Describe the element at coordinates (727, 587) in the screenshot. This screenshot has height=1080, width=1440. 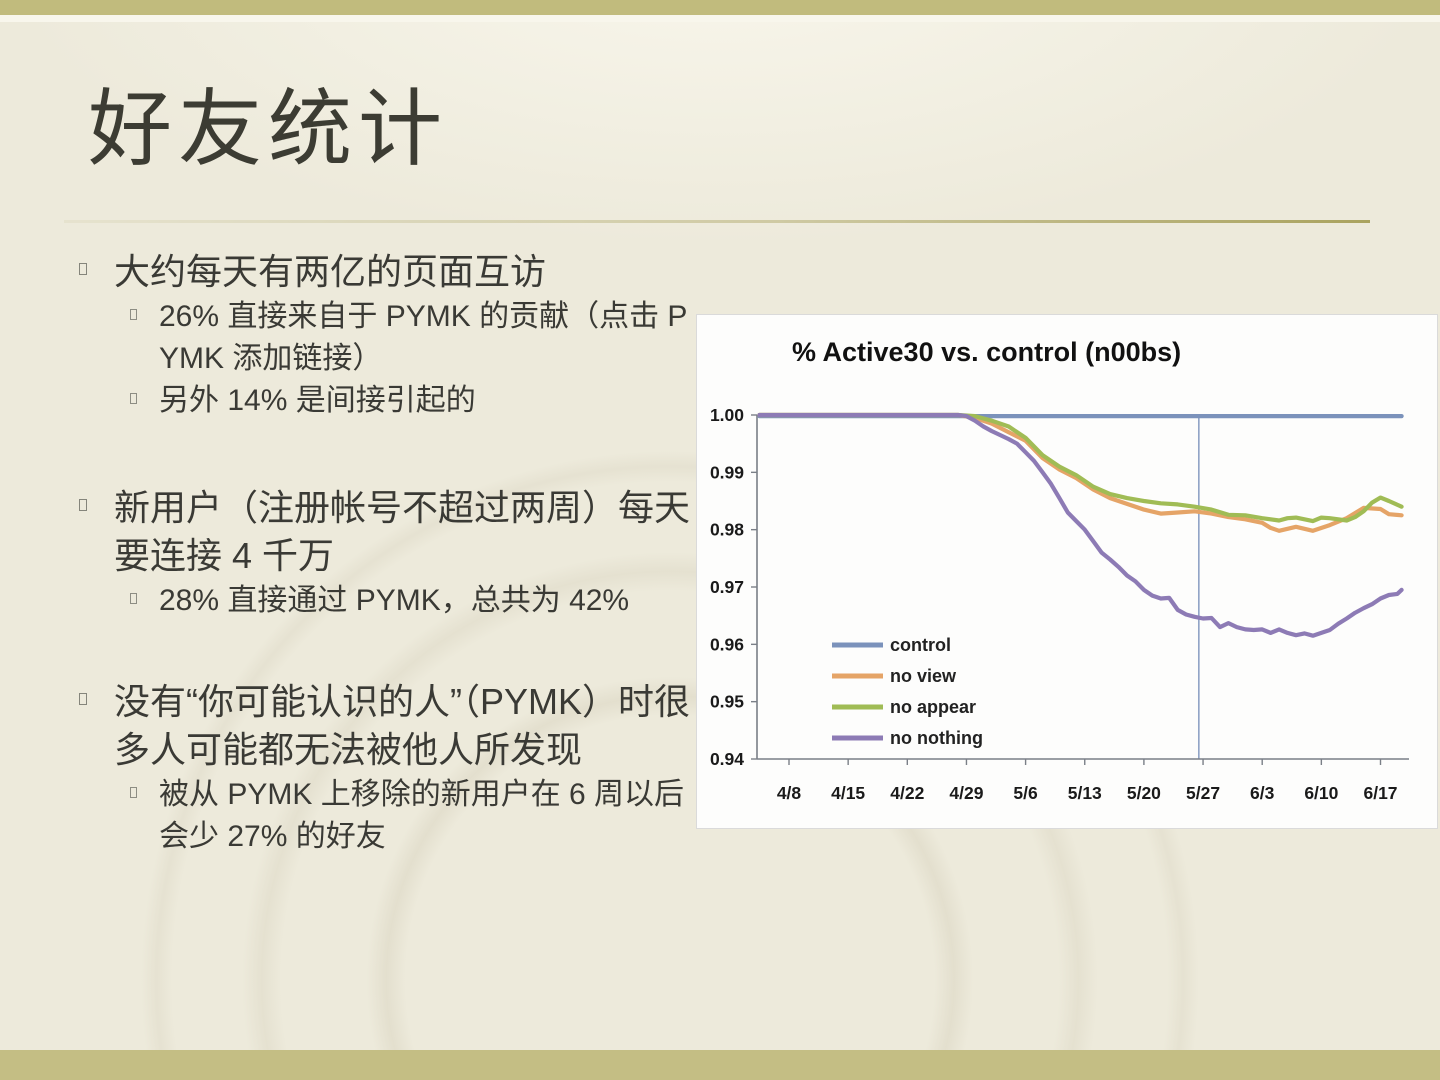
I see `y-tick-label: 0.97` at that location.